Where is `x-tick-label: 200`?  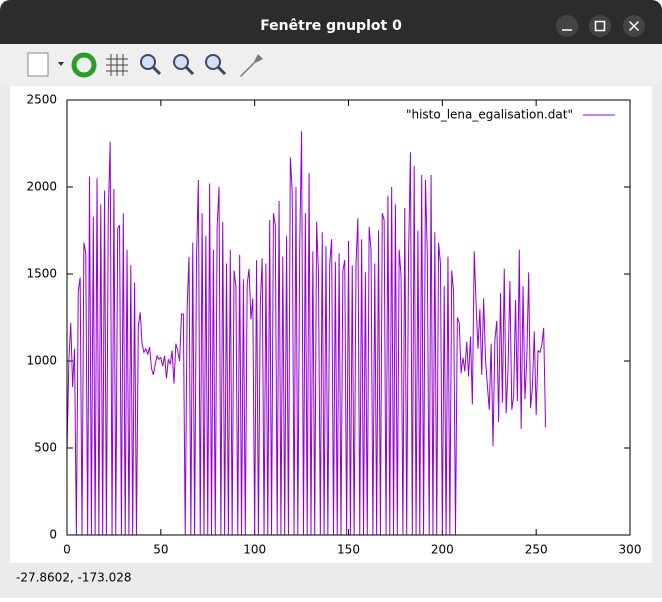 x-tick-label: 200 is located at coordinates (442, 550).